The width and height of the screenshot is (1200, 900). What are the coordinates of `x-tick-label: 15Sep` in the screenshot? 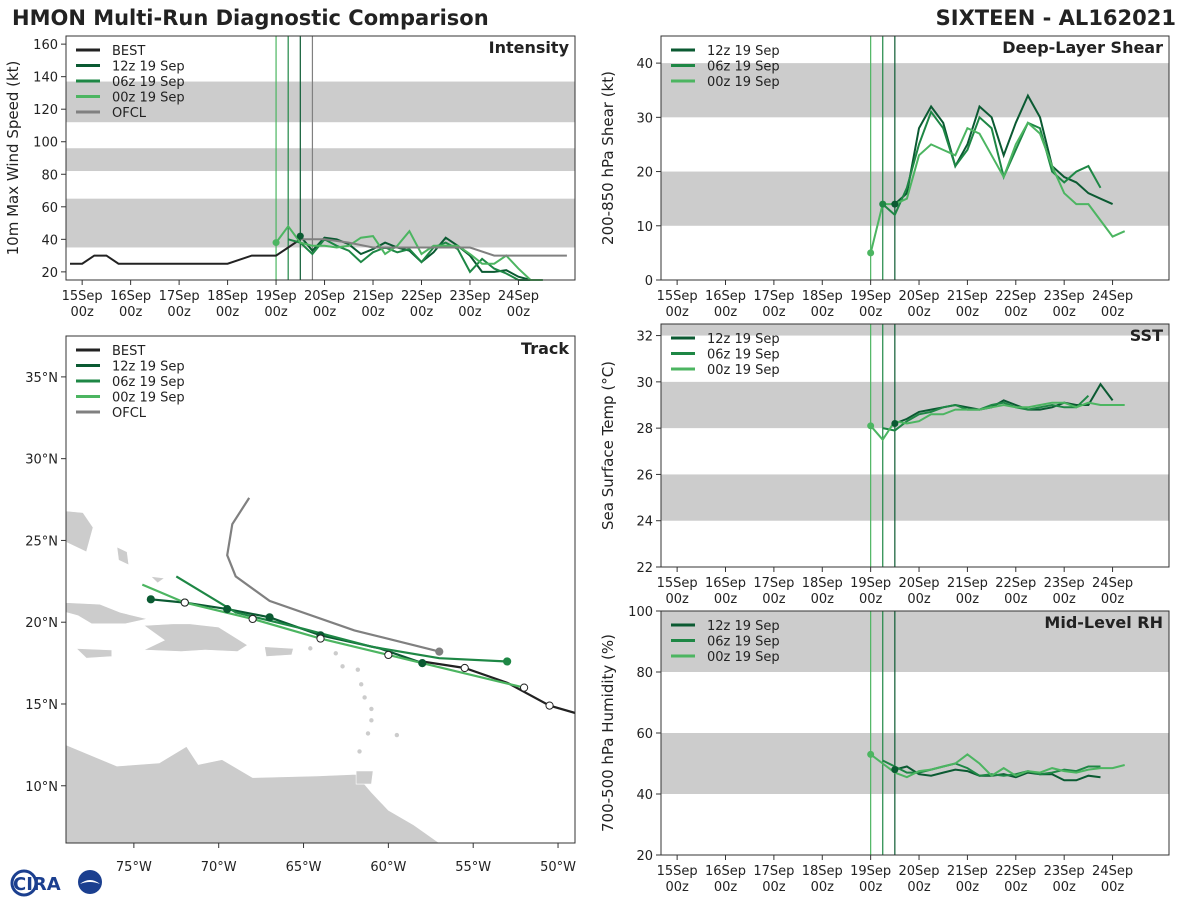 It's located at (677, 583).